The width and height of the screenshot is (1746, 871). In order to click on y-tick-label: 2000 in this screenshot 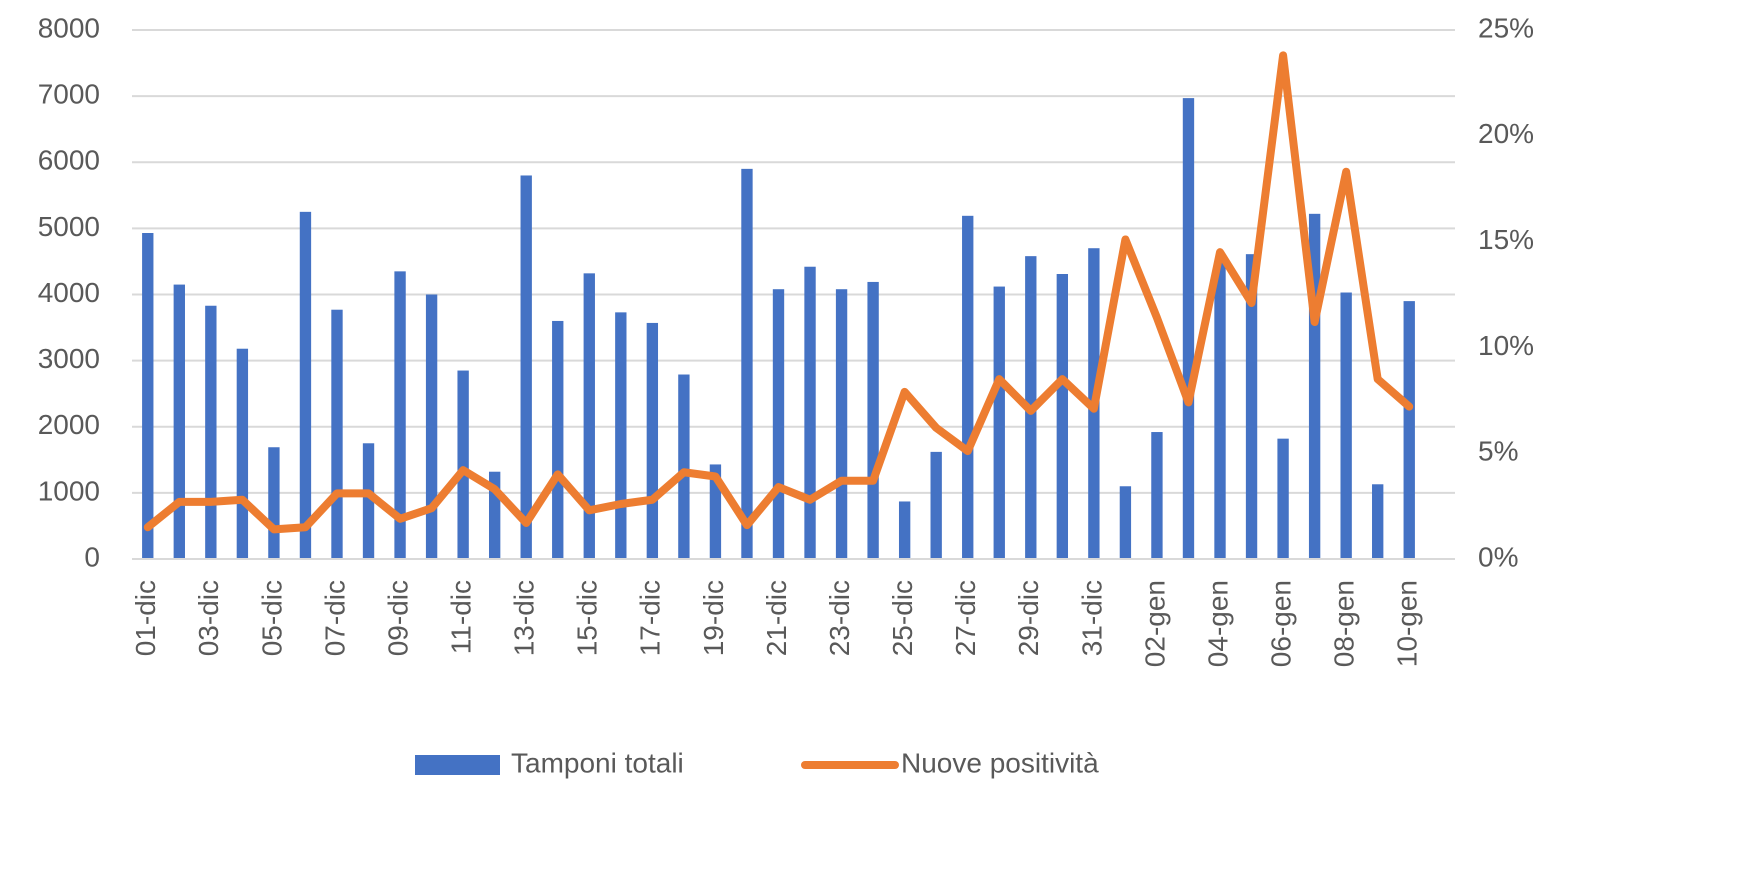, I will do `click(69, 424)`.